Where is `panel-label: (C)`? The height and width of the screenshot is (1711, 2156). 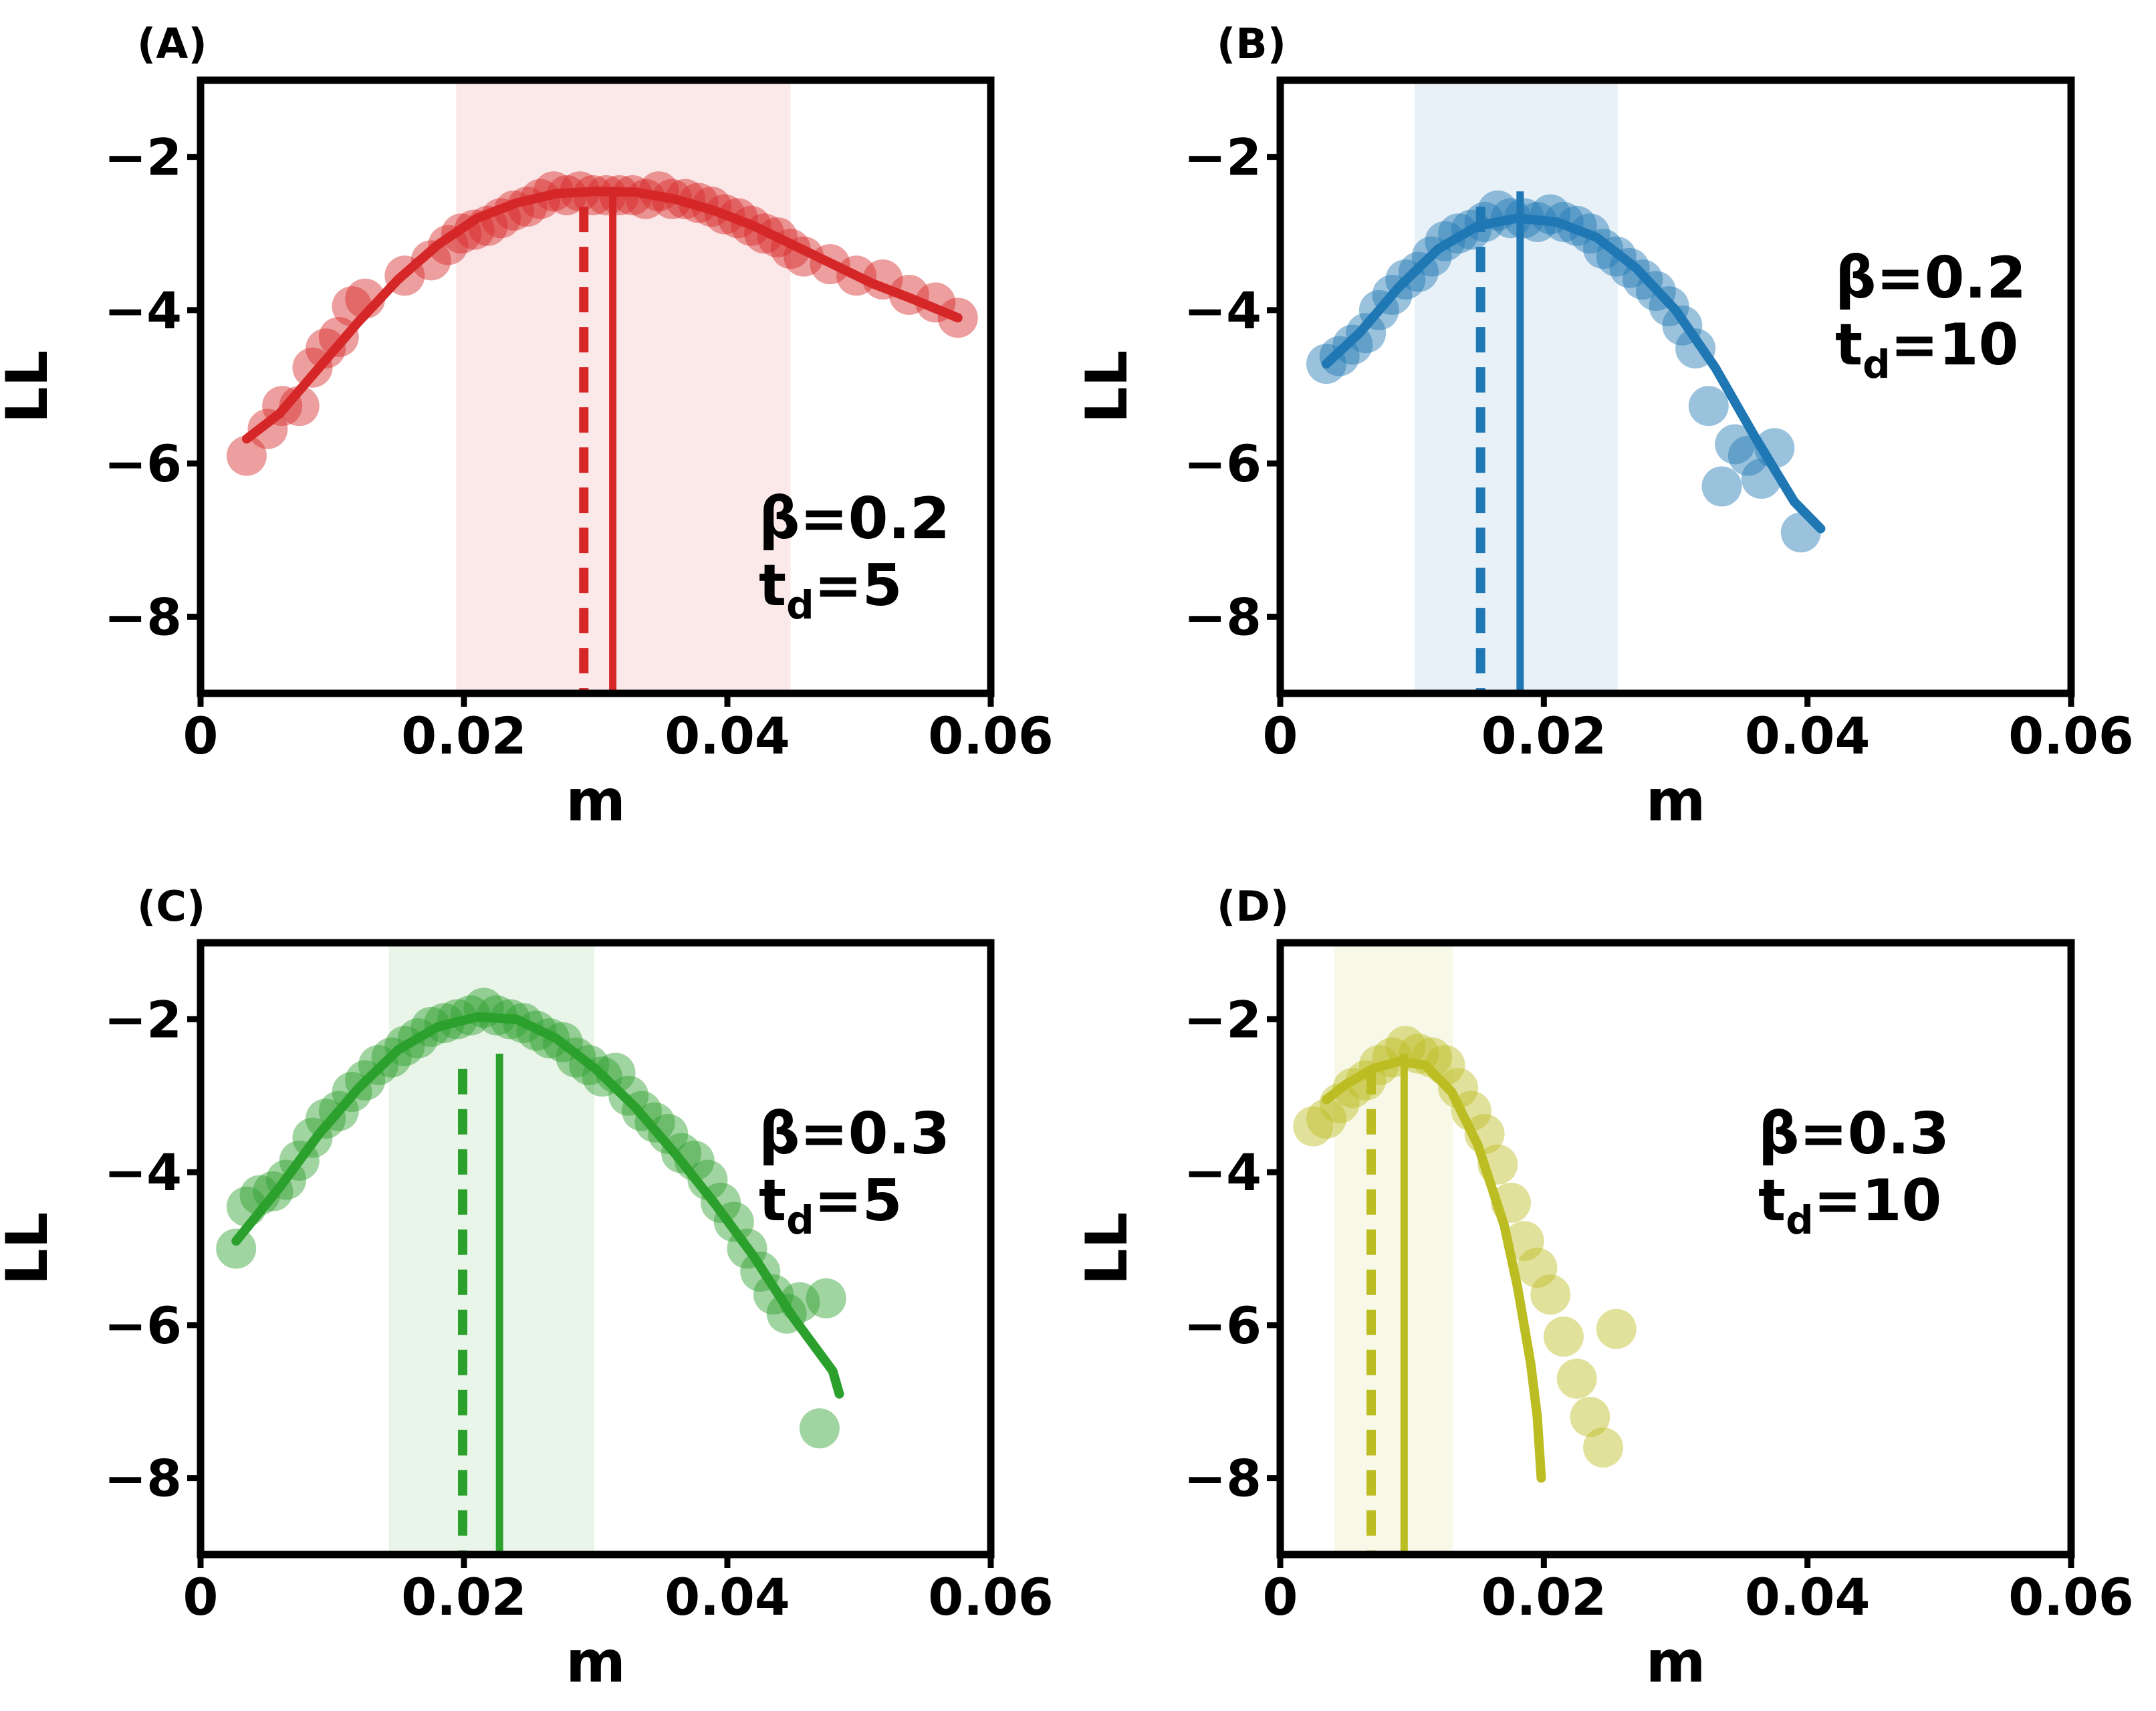
panel-label: (C) is located at coordinates (171, 906).